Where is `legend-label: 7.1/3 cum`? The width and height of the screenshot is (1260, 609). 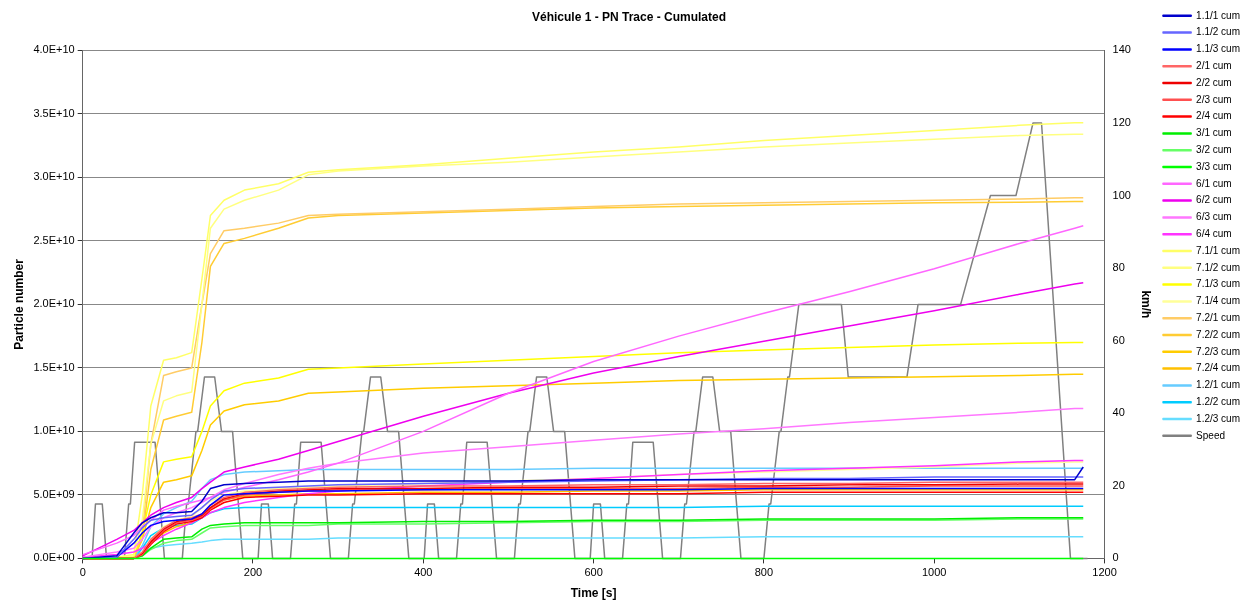
legend-label: 7.1/3 cum is located at coordinates (1218, 284).